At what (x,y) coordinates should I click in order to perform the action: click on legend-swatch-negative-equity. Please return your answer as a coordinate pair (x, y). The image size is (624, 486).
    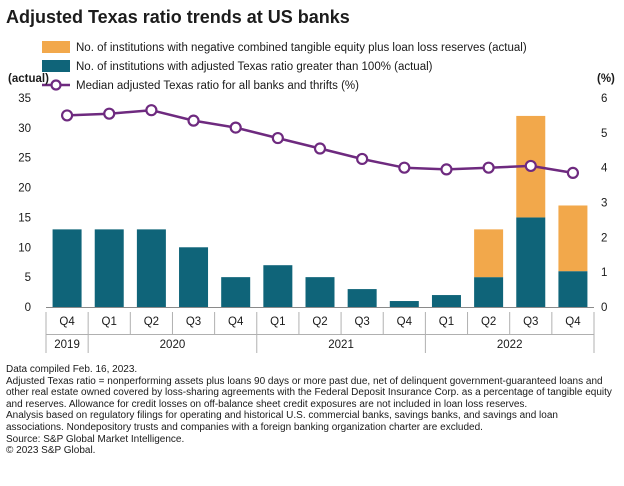
    Looking at the image, I should click on (56, 47).